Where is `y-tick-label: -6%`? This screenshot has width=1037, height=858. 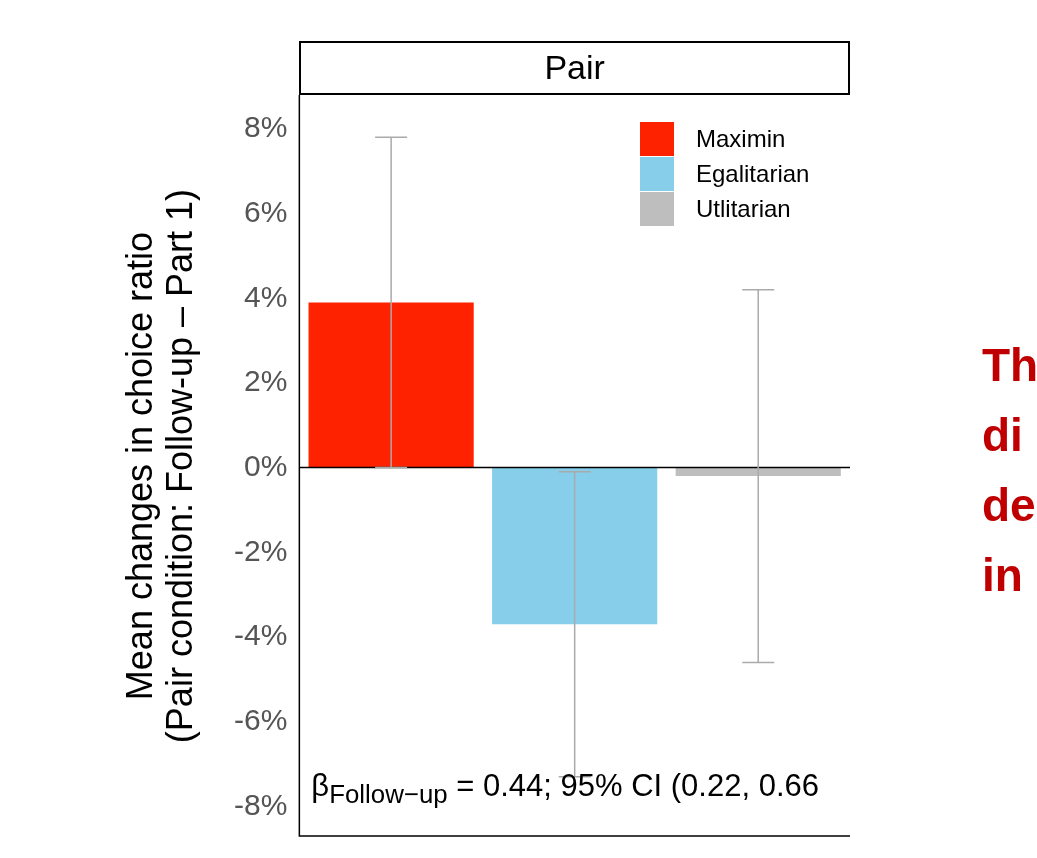 y-tick-label: -6% is located at coordinates (260, 719).